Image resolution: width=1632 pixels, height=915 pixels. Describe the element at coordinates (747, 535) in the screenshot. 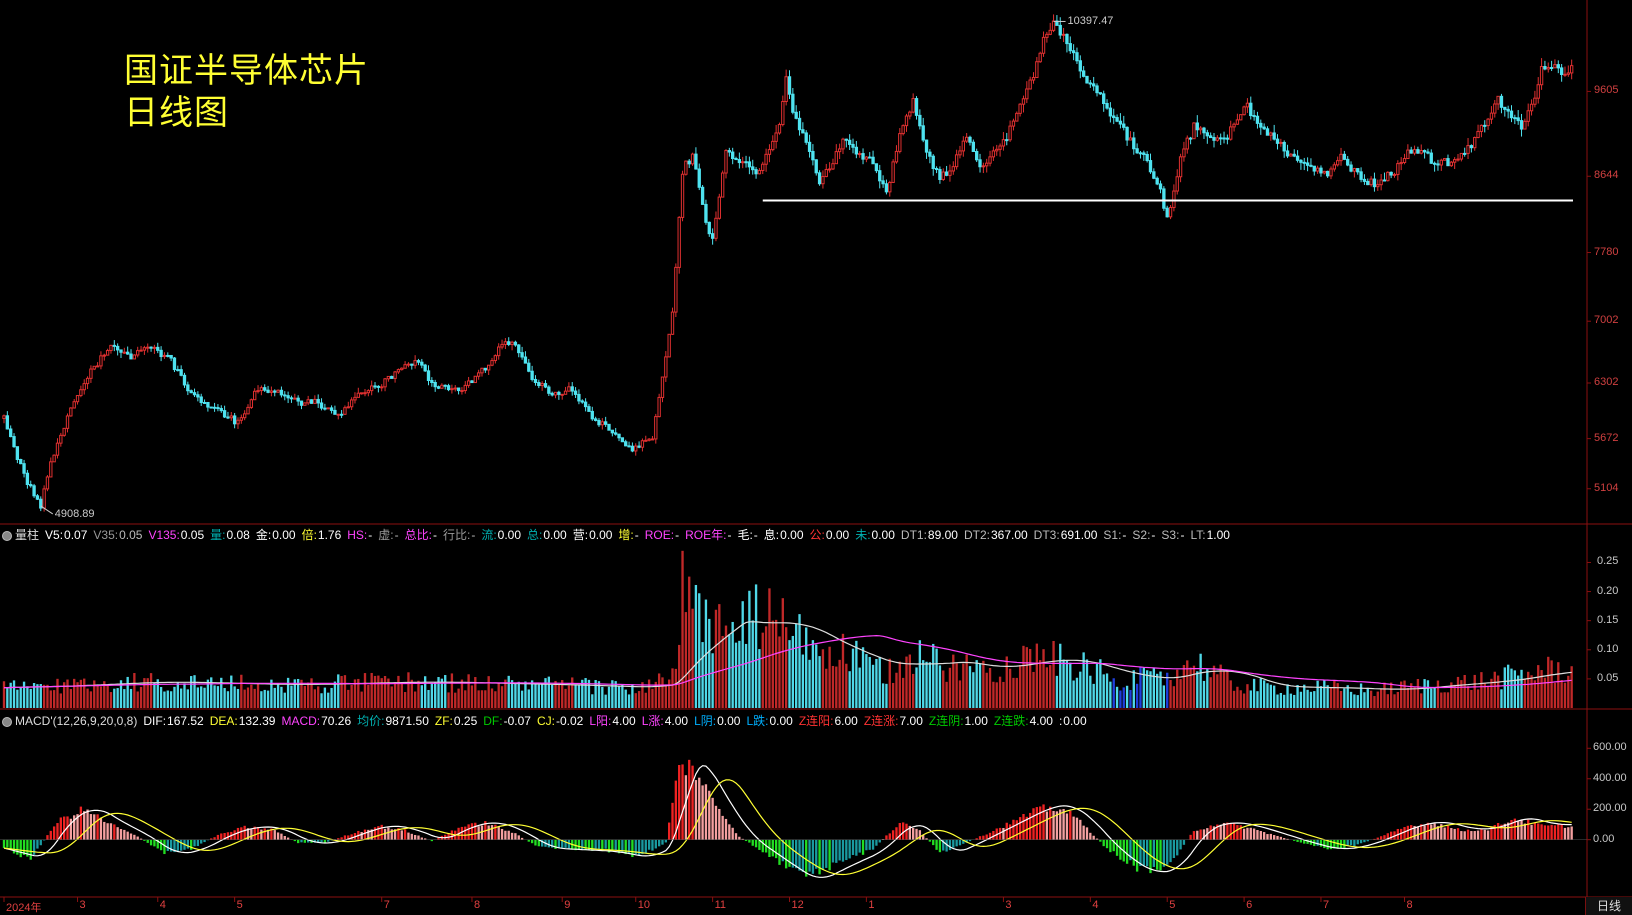

I see `vol-indicator-value: 毛:-` at that location.